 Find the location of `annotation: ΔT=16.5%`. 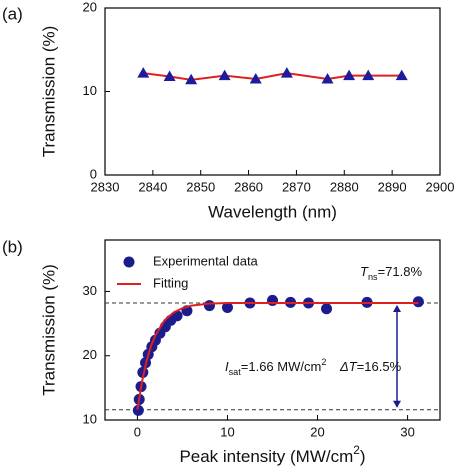

annotation: ΔT=16.5% is located at coordinates (370, 366).